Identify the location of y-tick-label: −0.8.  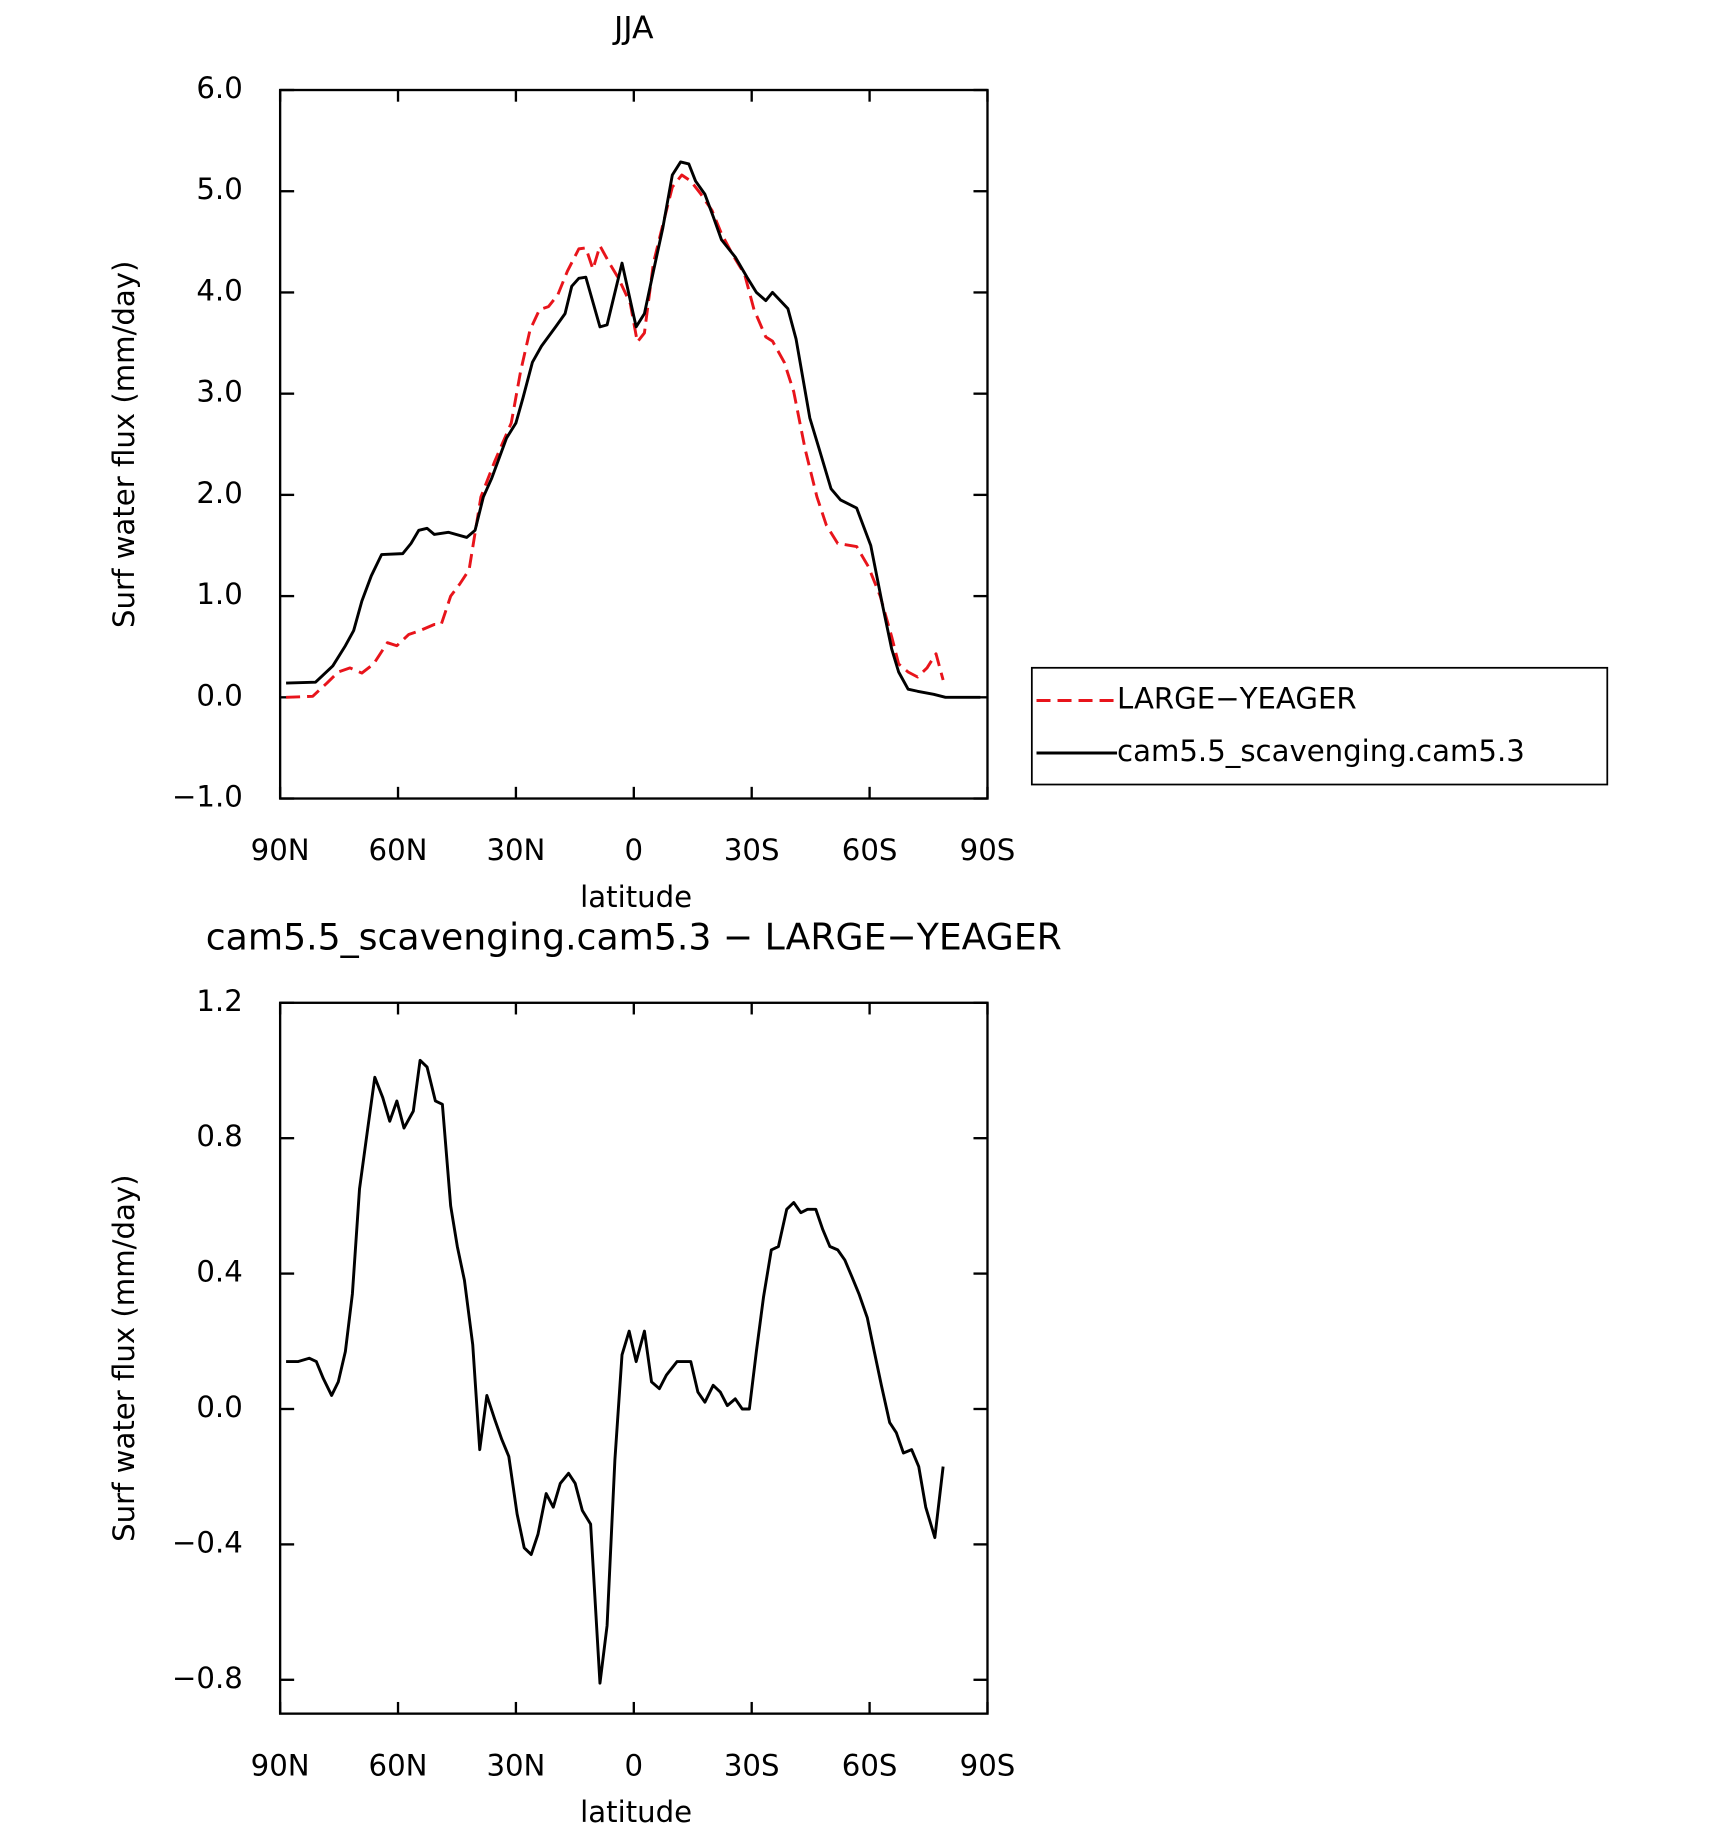
(207, 1678).